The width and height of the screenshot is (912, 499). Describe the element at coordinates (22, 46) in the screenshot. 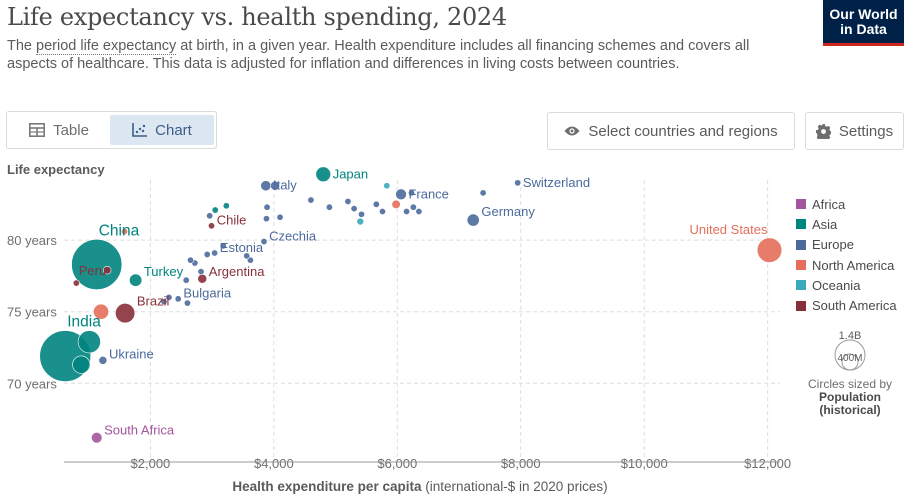

I see `subtitle-text-start: The` at that location.